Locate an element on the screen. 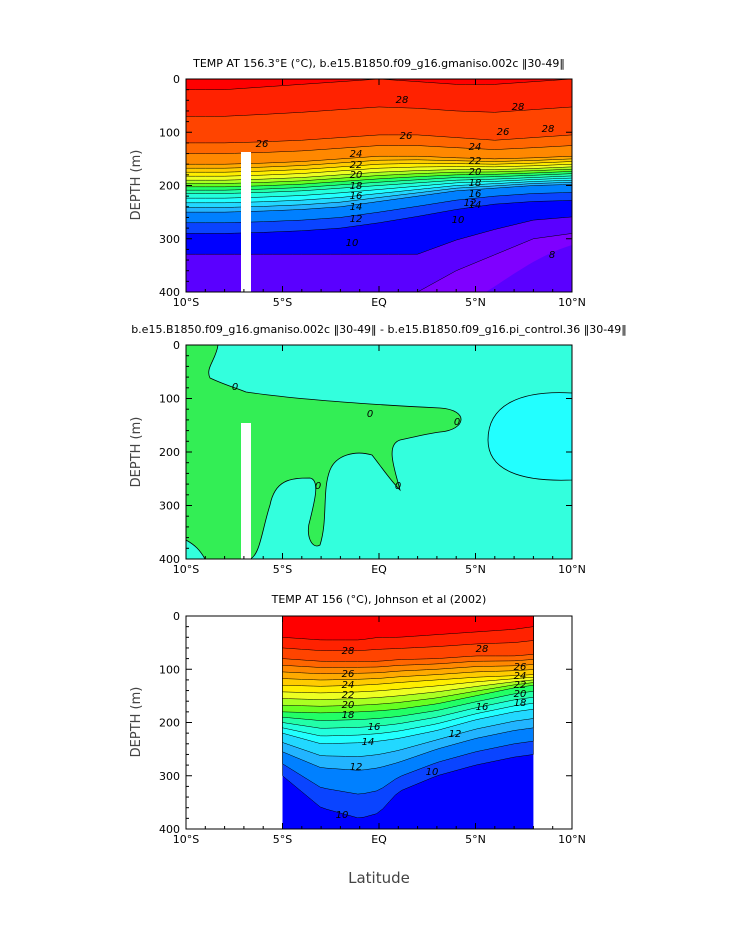  panel-1-ytick-label: 200 is located at coordinates (169, 186).